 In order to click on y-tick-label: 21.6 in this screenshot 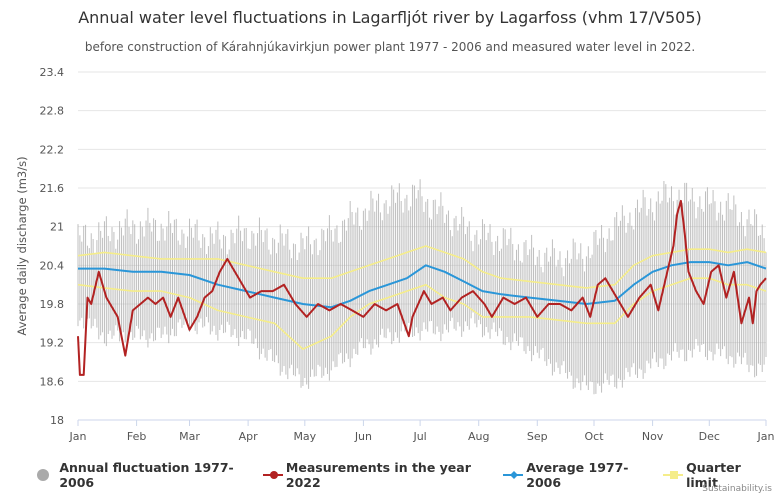, I will do `click(52, 188)`.